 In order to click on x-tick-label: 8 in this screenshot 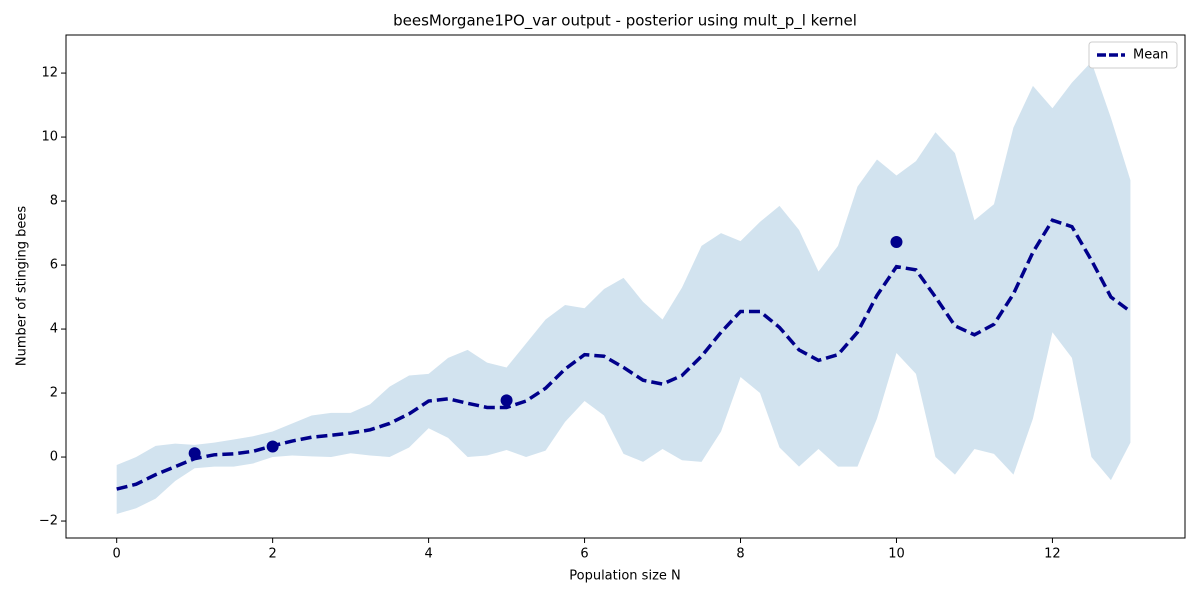, I will do `click(740, 554)`.